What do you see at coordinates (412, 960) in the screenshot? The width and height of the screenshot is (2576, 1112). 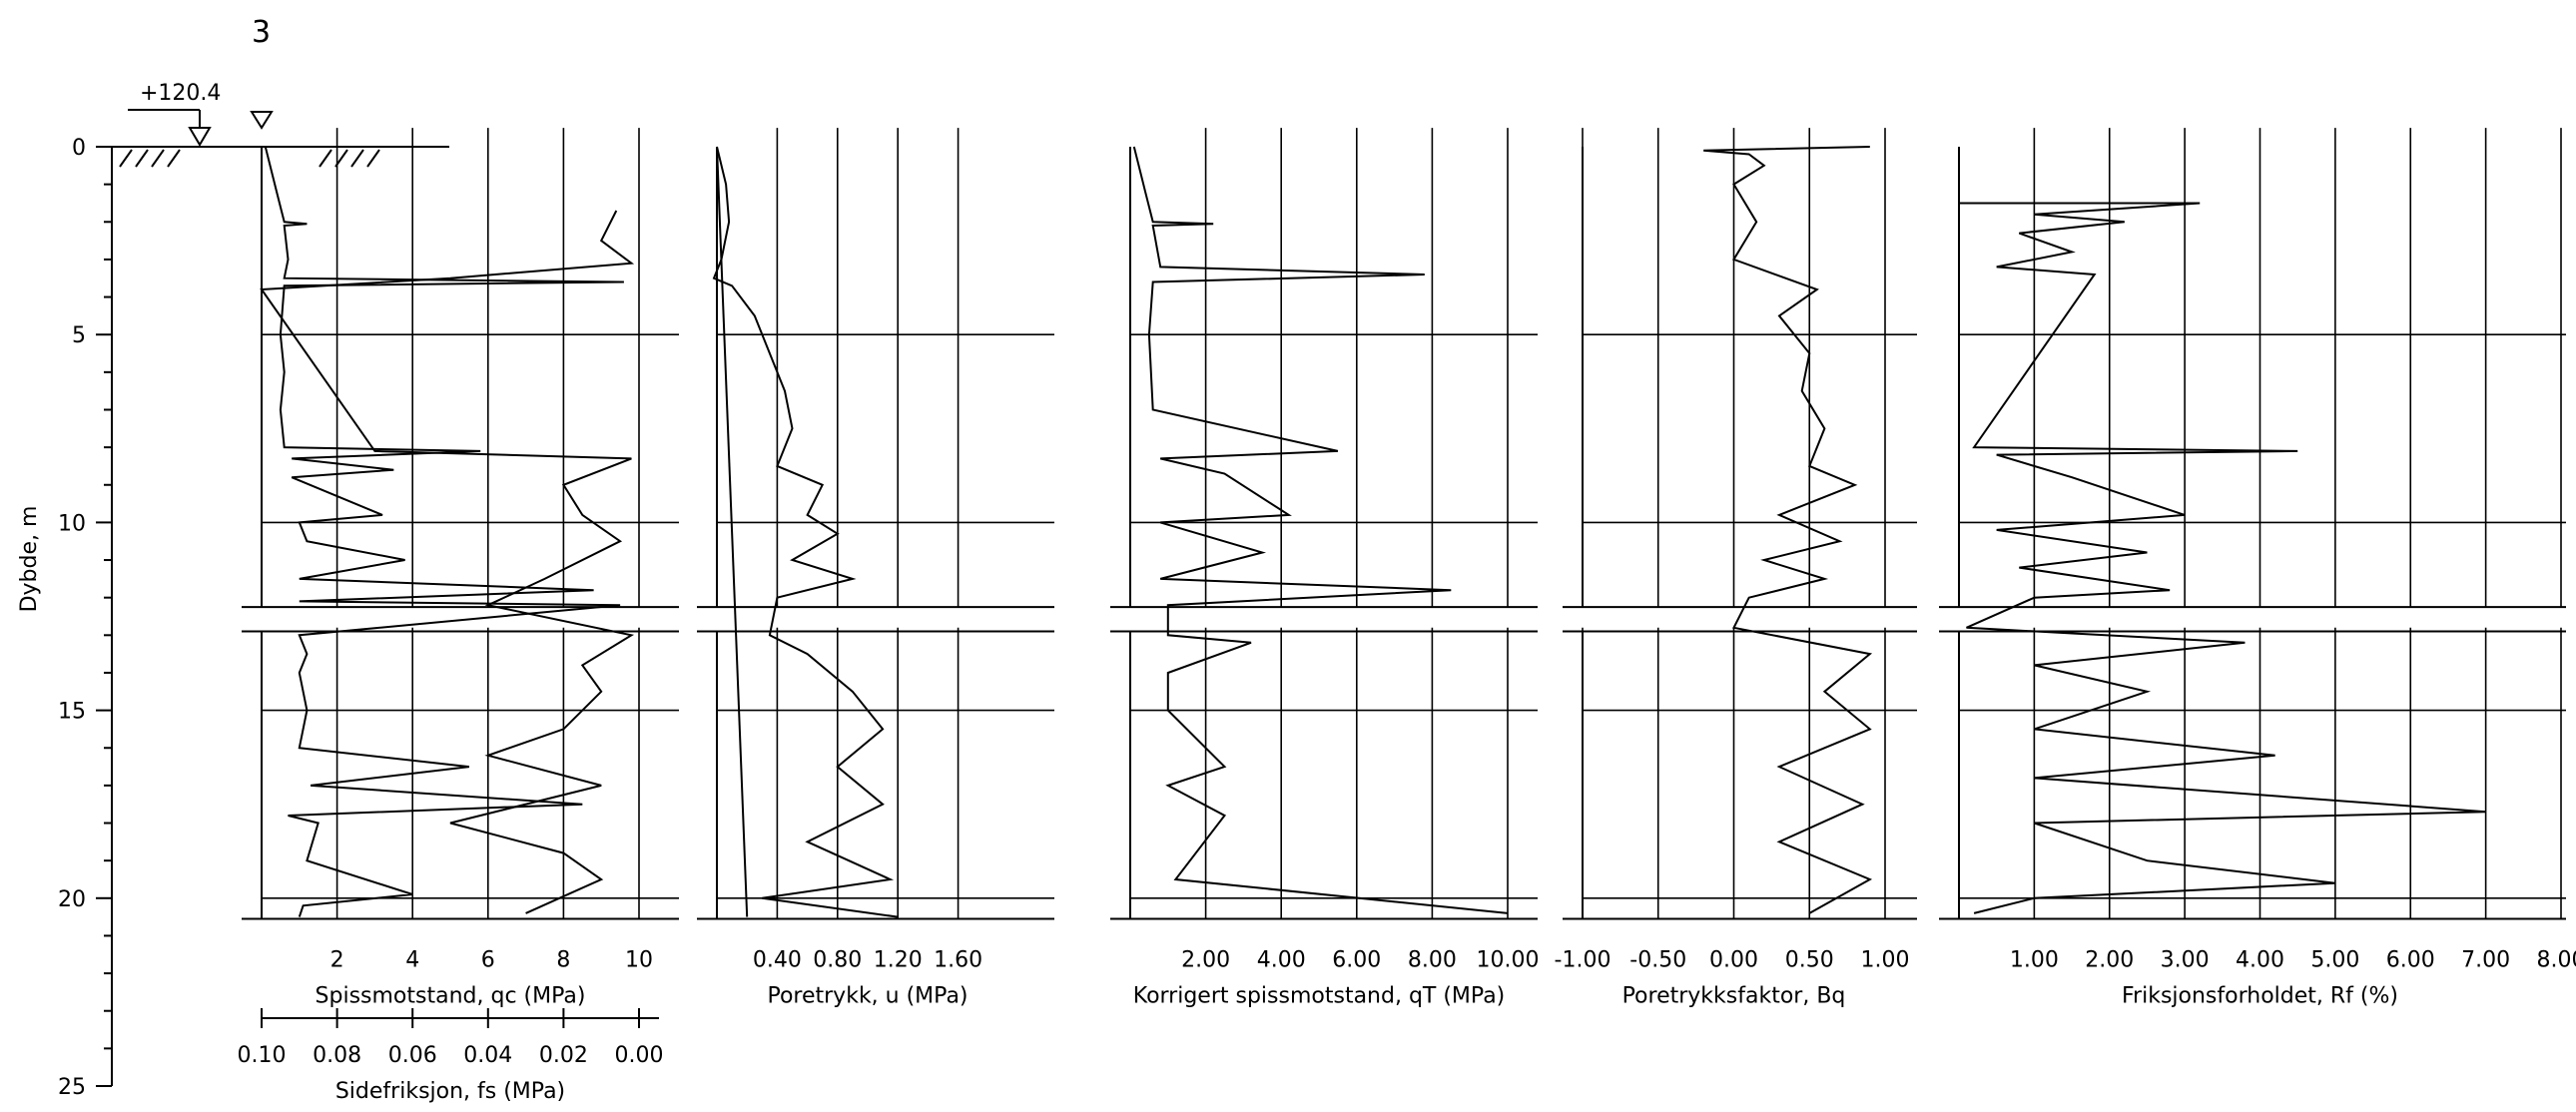 I see `x-tick-label: 4` at bounding box center [412, 960].